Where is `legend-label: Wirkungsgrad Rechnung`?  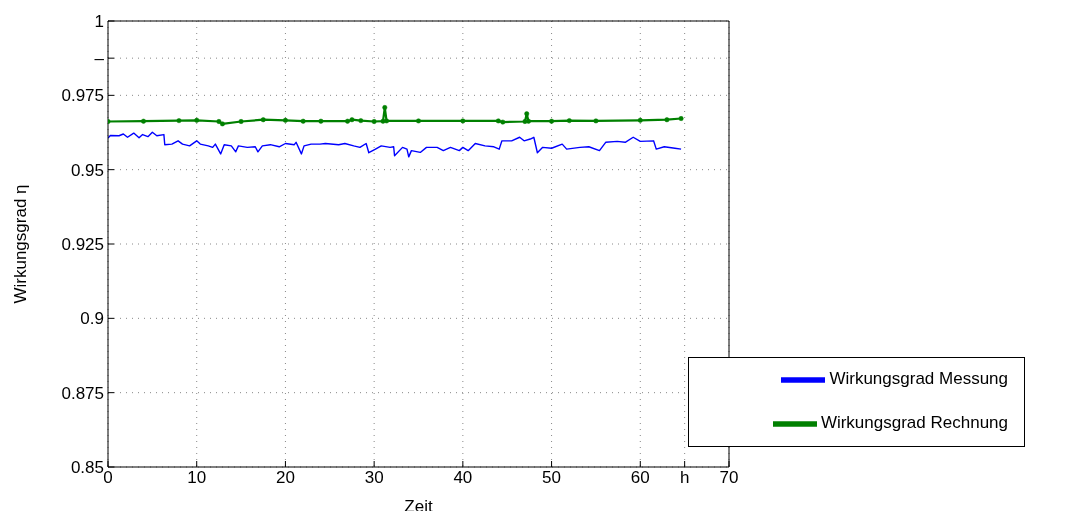
legend-label: Wirkungsgrad Rechnung is located at coordinates (914, 423).